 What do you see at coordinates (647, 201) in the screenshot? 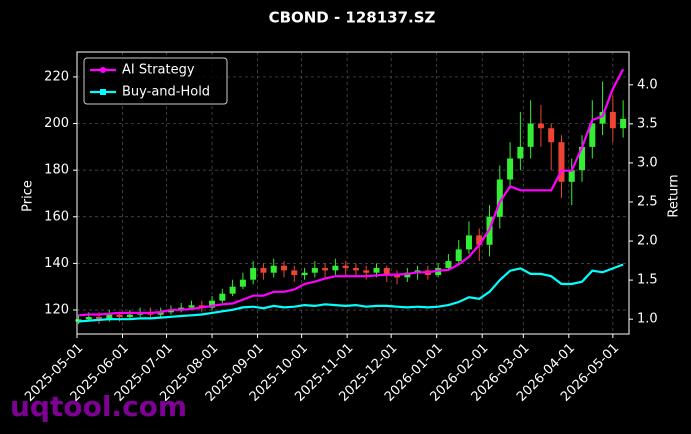
I see `y2-tick-label: 2.5` at bounding box center [647, 201].